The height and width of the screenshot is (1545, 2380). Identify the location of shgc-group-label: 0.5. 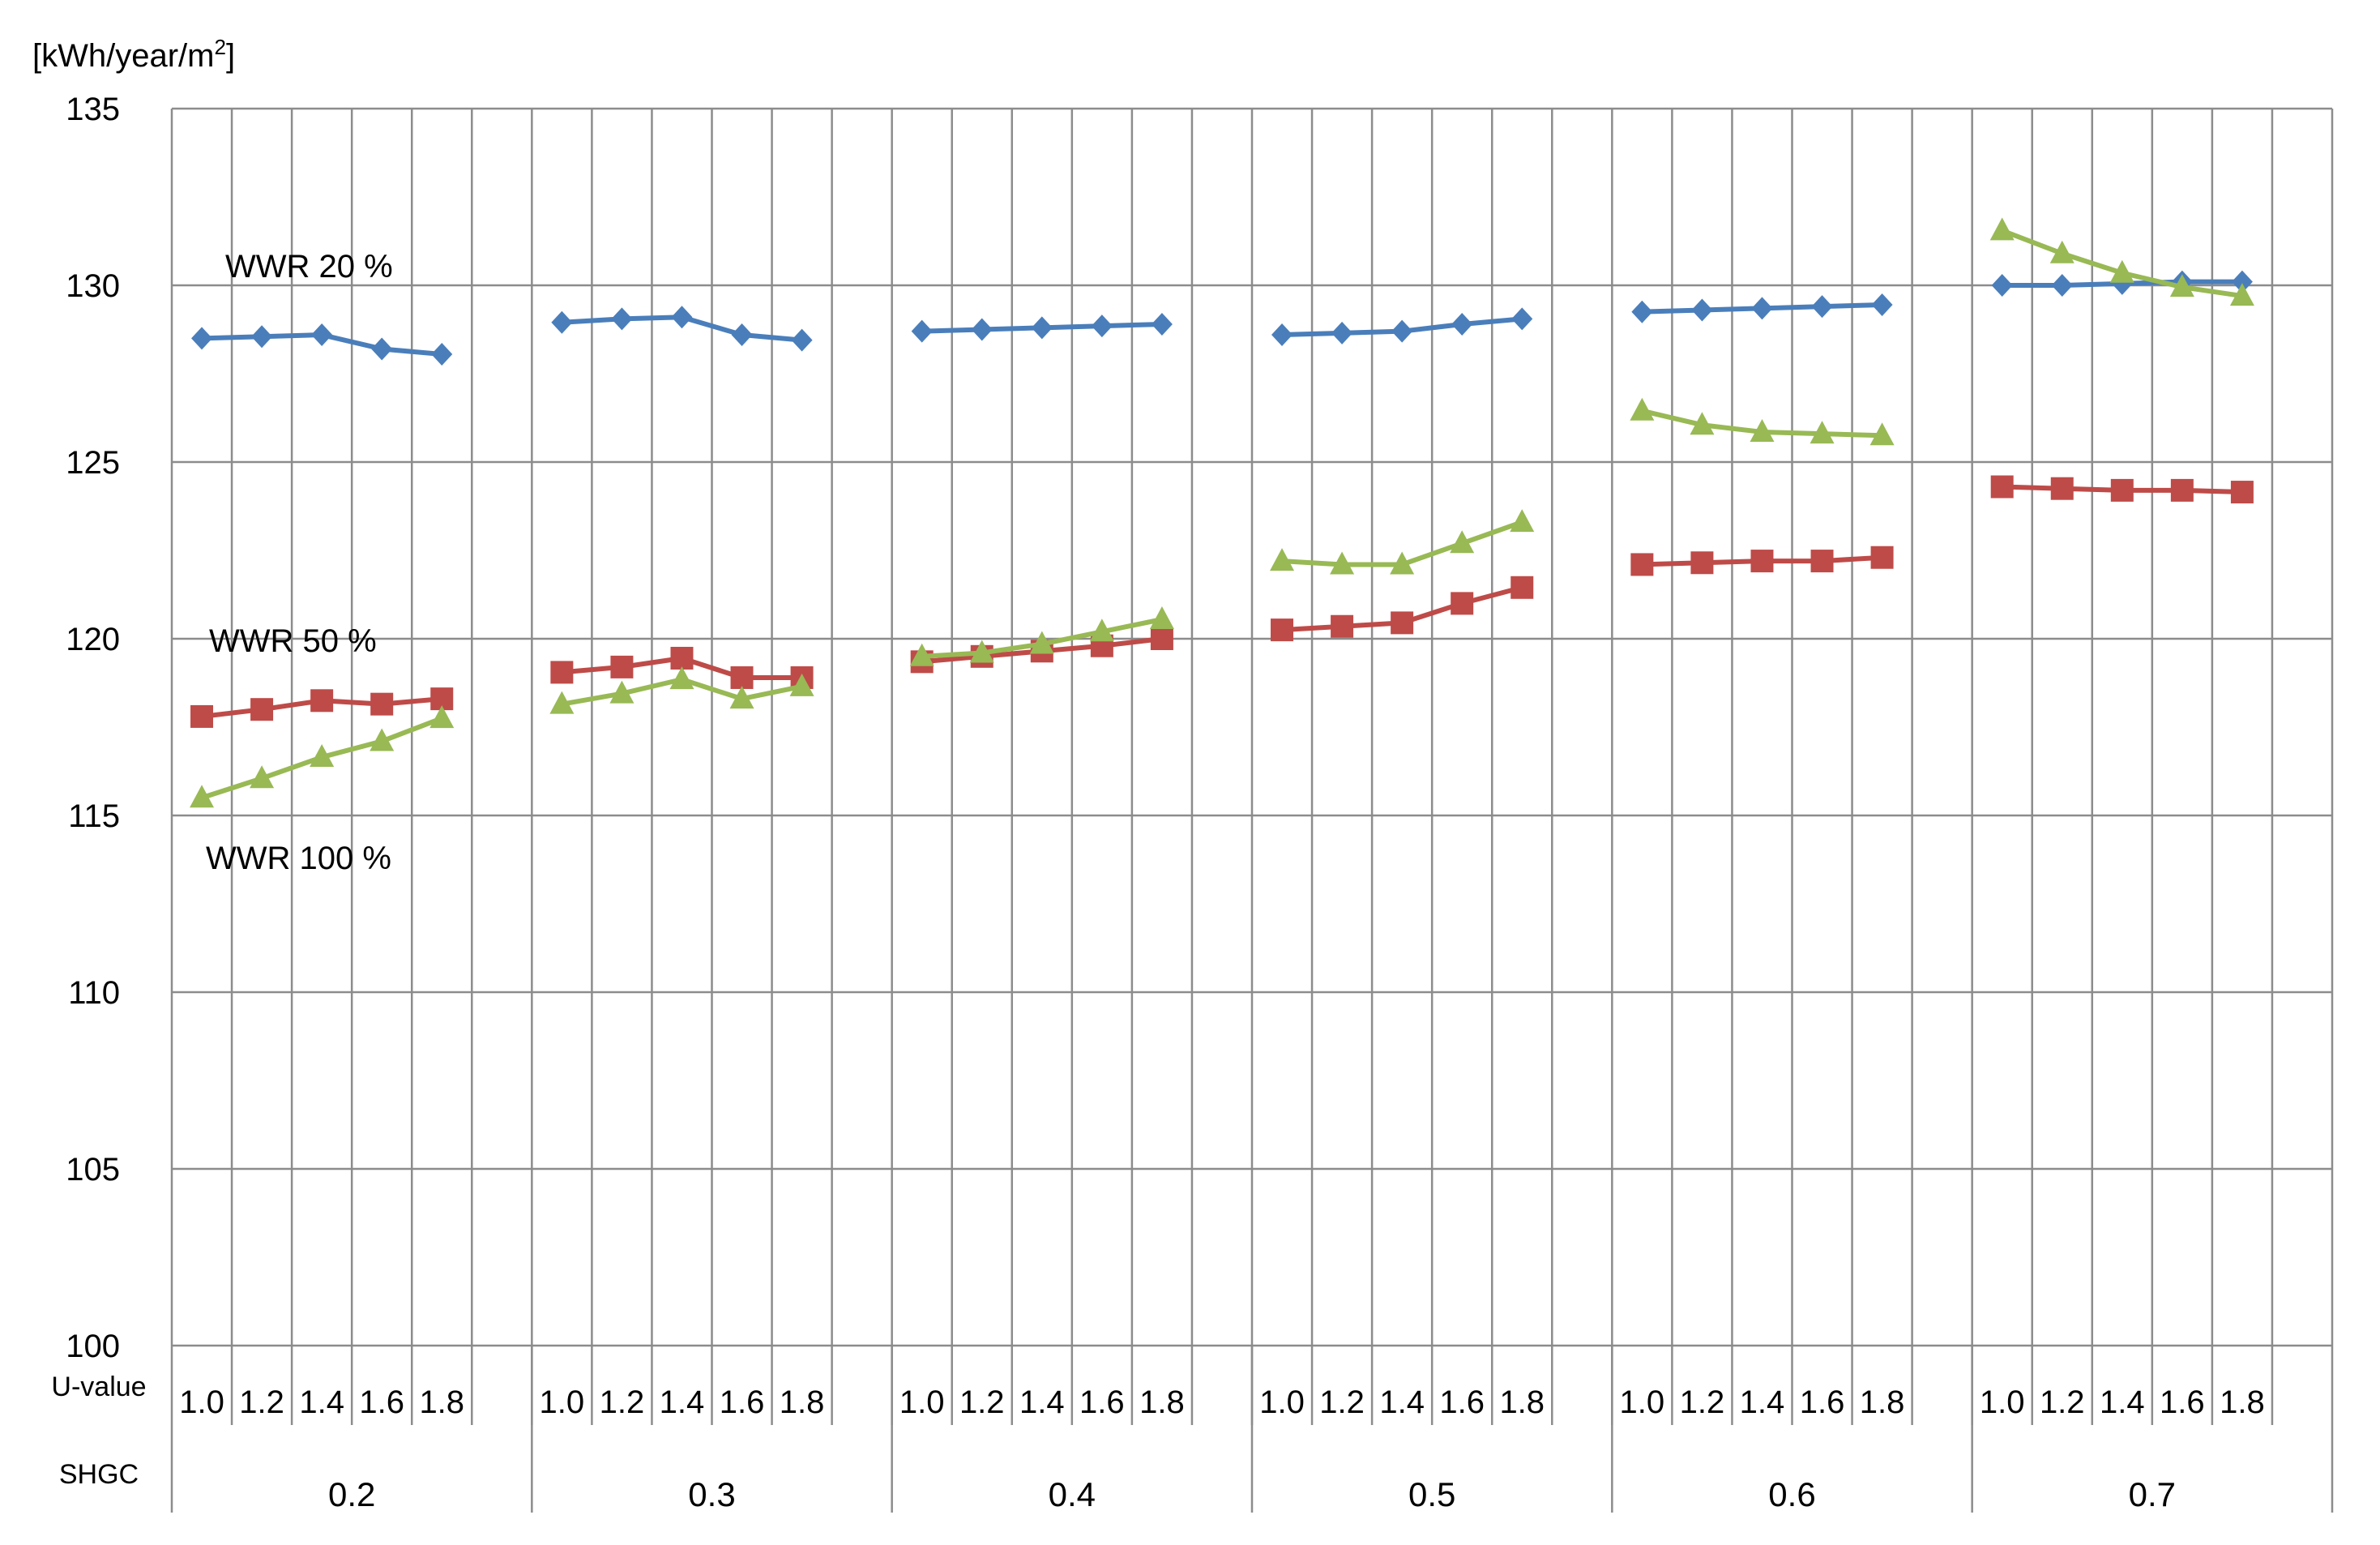
(1432, 1494).